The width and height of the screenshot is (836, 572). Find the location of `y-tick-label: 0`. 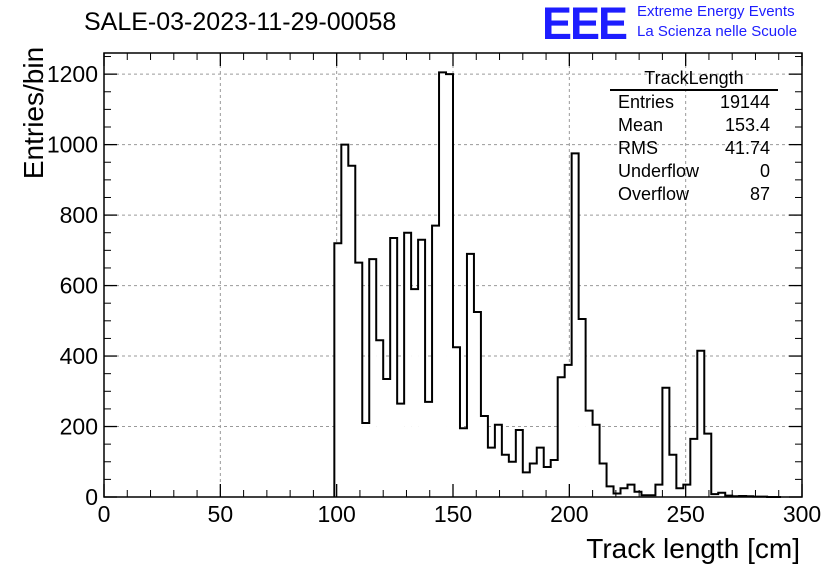

y-tick-label: 0 is located at coordinates (91, 497).